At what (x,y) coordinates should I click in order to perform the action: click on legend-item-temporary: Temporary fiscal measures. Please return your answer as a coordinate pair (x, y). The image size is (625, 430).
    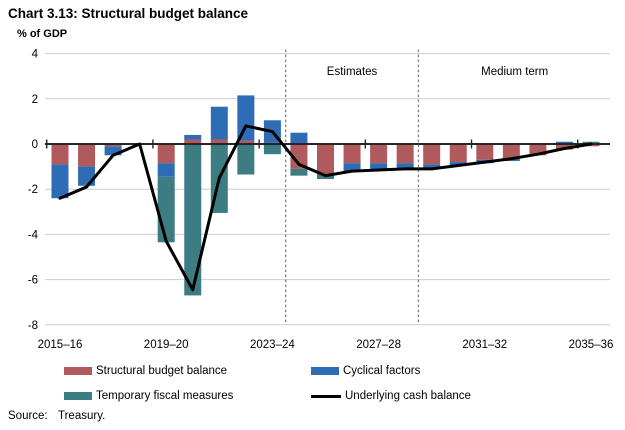
    Looking at the image, I should click on (148, 396).